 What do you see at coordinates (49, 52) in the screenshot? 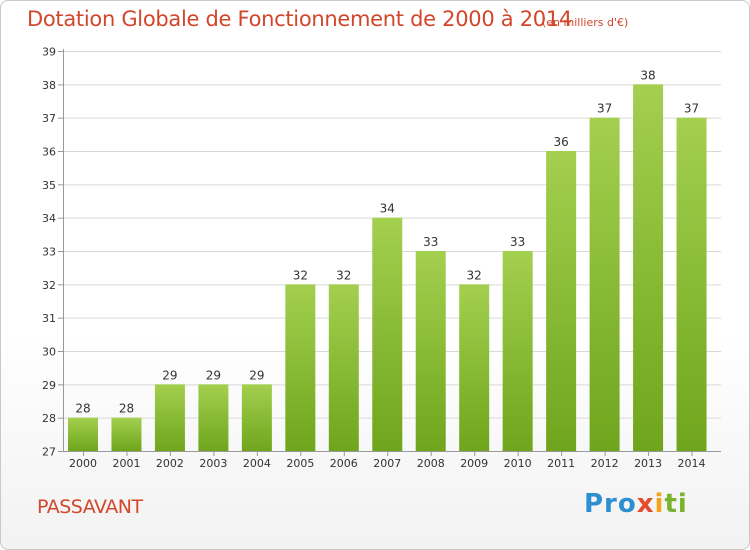
I see `y-tick-label: 39` at bounding box center [49, 52].